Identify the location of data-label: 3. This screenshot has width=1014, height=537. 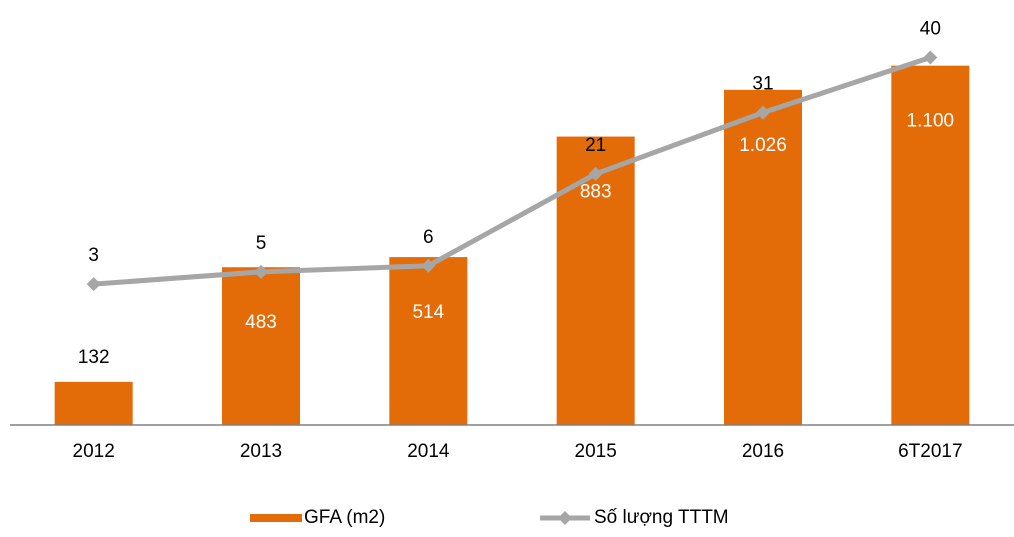
(93, 255).